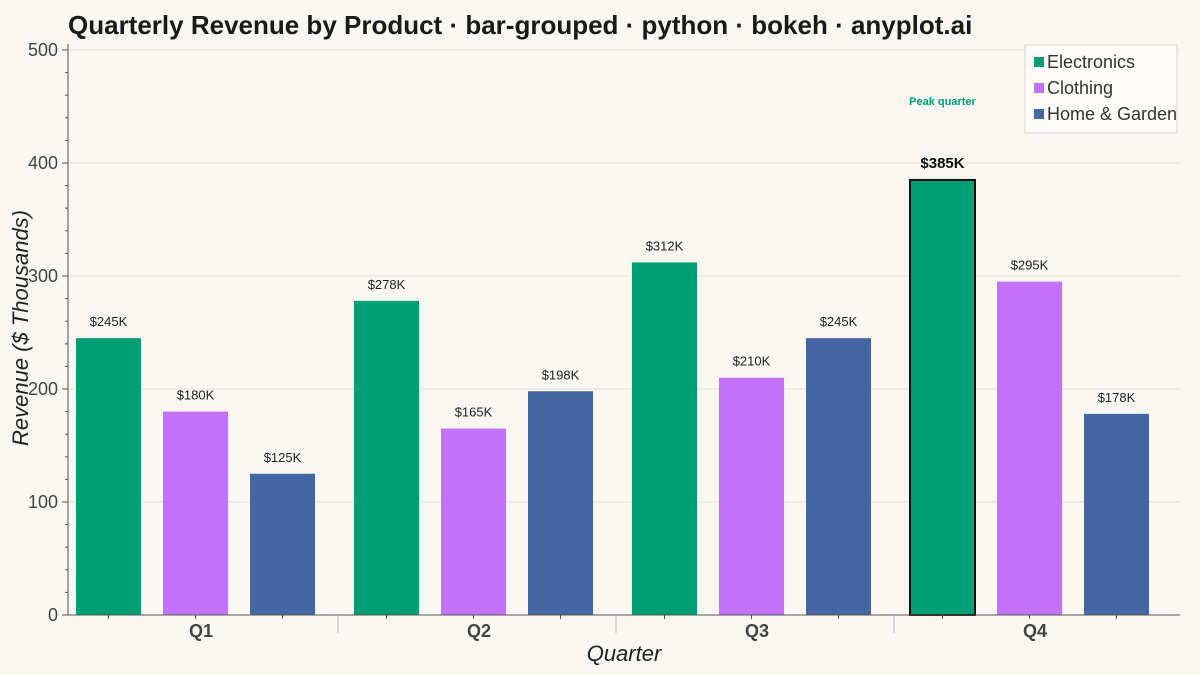 This screenshot has height=675, width=1200. Describe the element at coordinates (53, 615) in the screenshot. I see `y-tick-label: 0` at that location.